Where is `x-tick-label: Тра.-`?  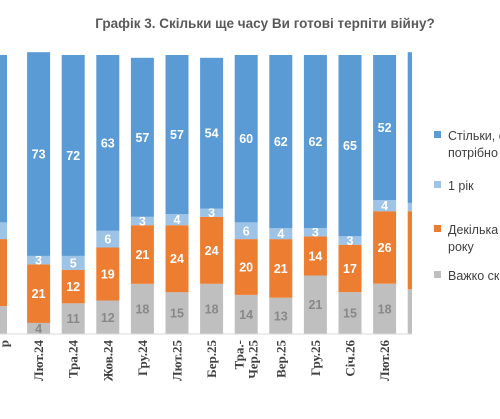
x-tick-label: Тра.- is located at coordinates (239, 355).